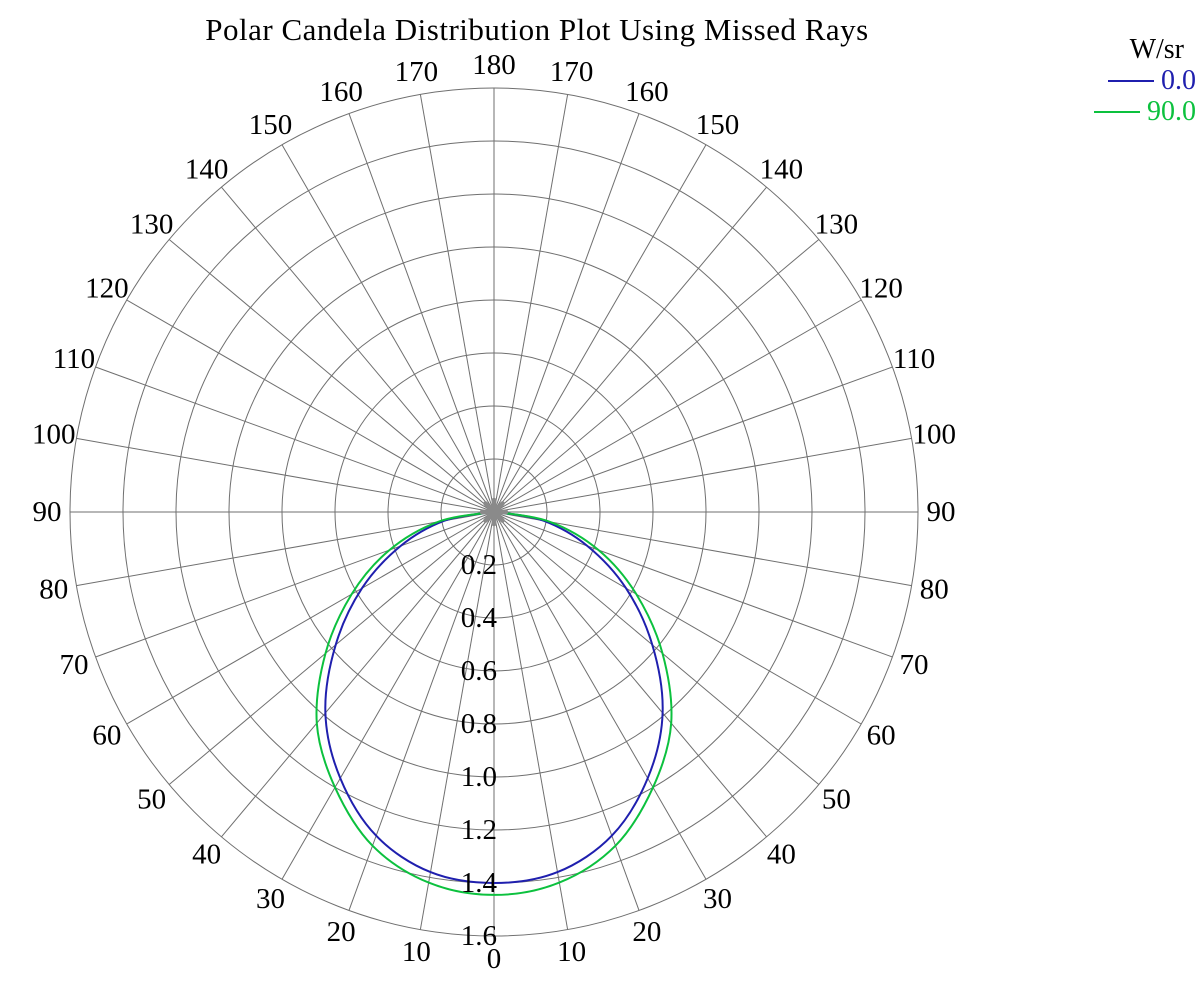  Describe the element at coordinates (479, 618) in the screenshot. I see `radial-tick-label: 0.4` at that location.